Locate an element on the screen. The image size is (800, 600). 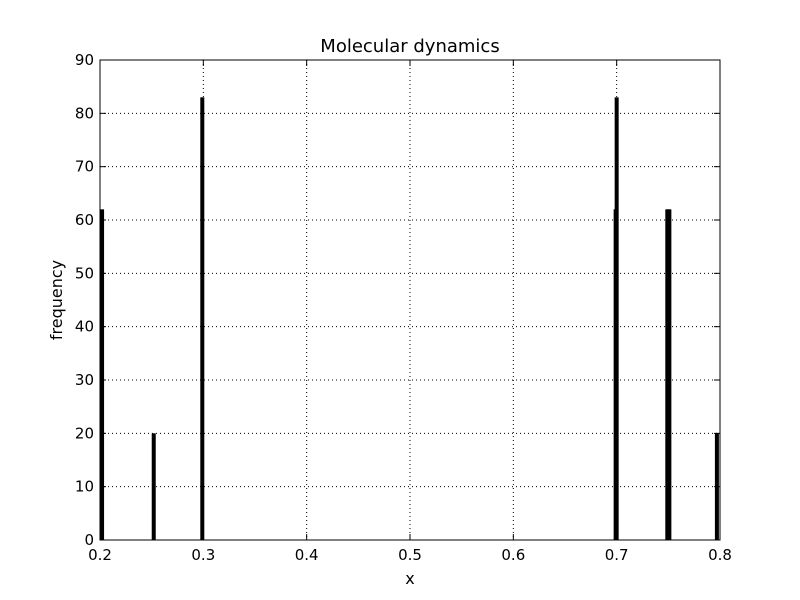
y-tick-label: 80 is located at coordinates (84, 113).